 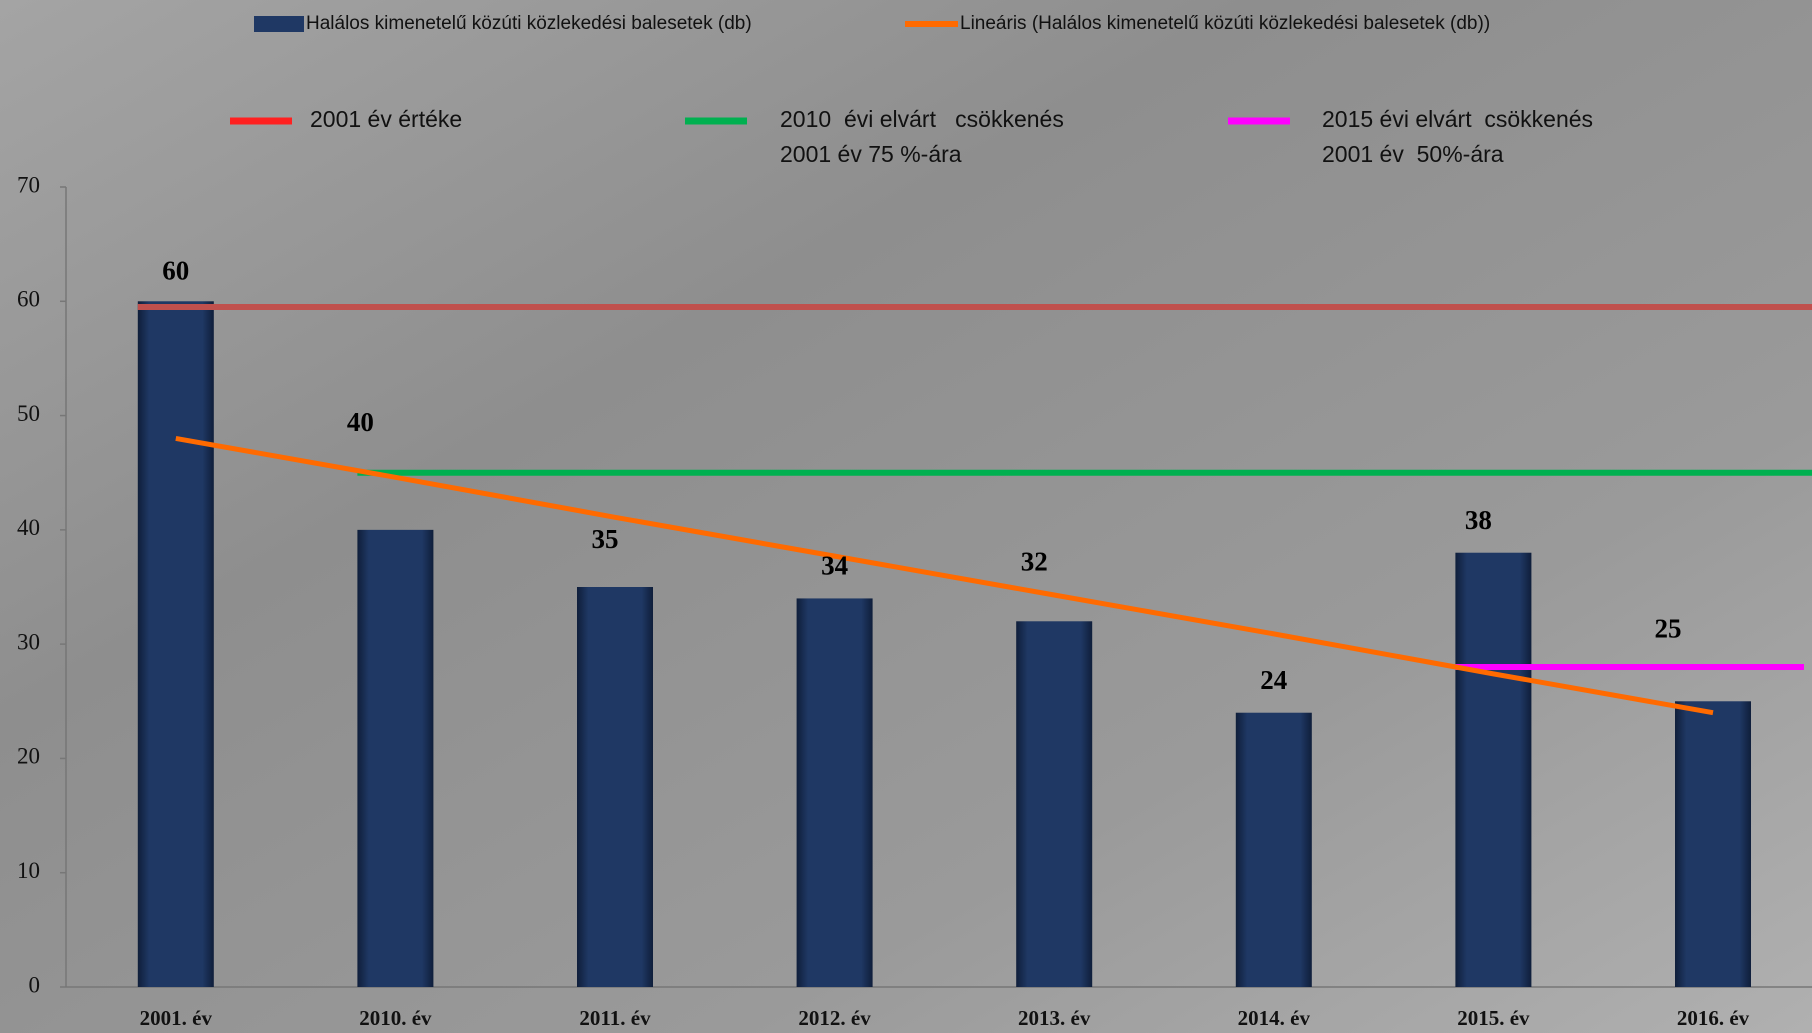 I want to click on legend-label: 2010 évi elvárt csökkenés, so click(x=922, y=119).